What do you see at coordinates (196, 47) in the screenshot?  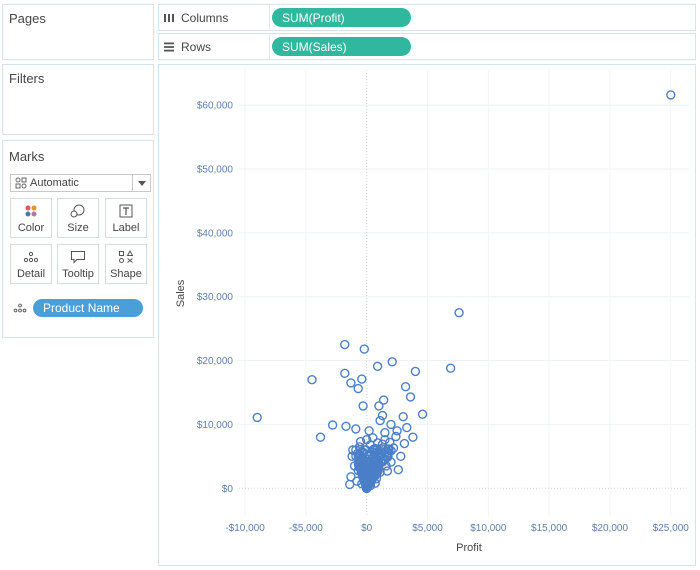 I see `rows-label: Rows` at bounding box center [196, 47].